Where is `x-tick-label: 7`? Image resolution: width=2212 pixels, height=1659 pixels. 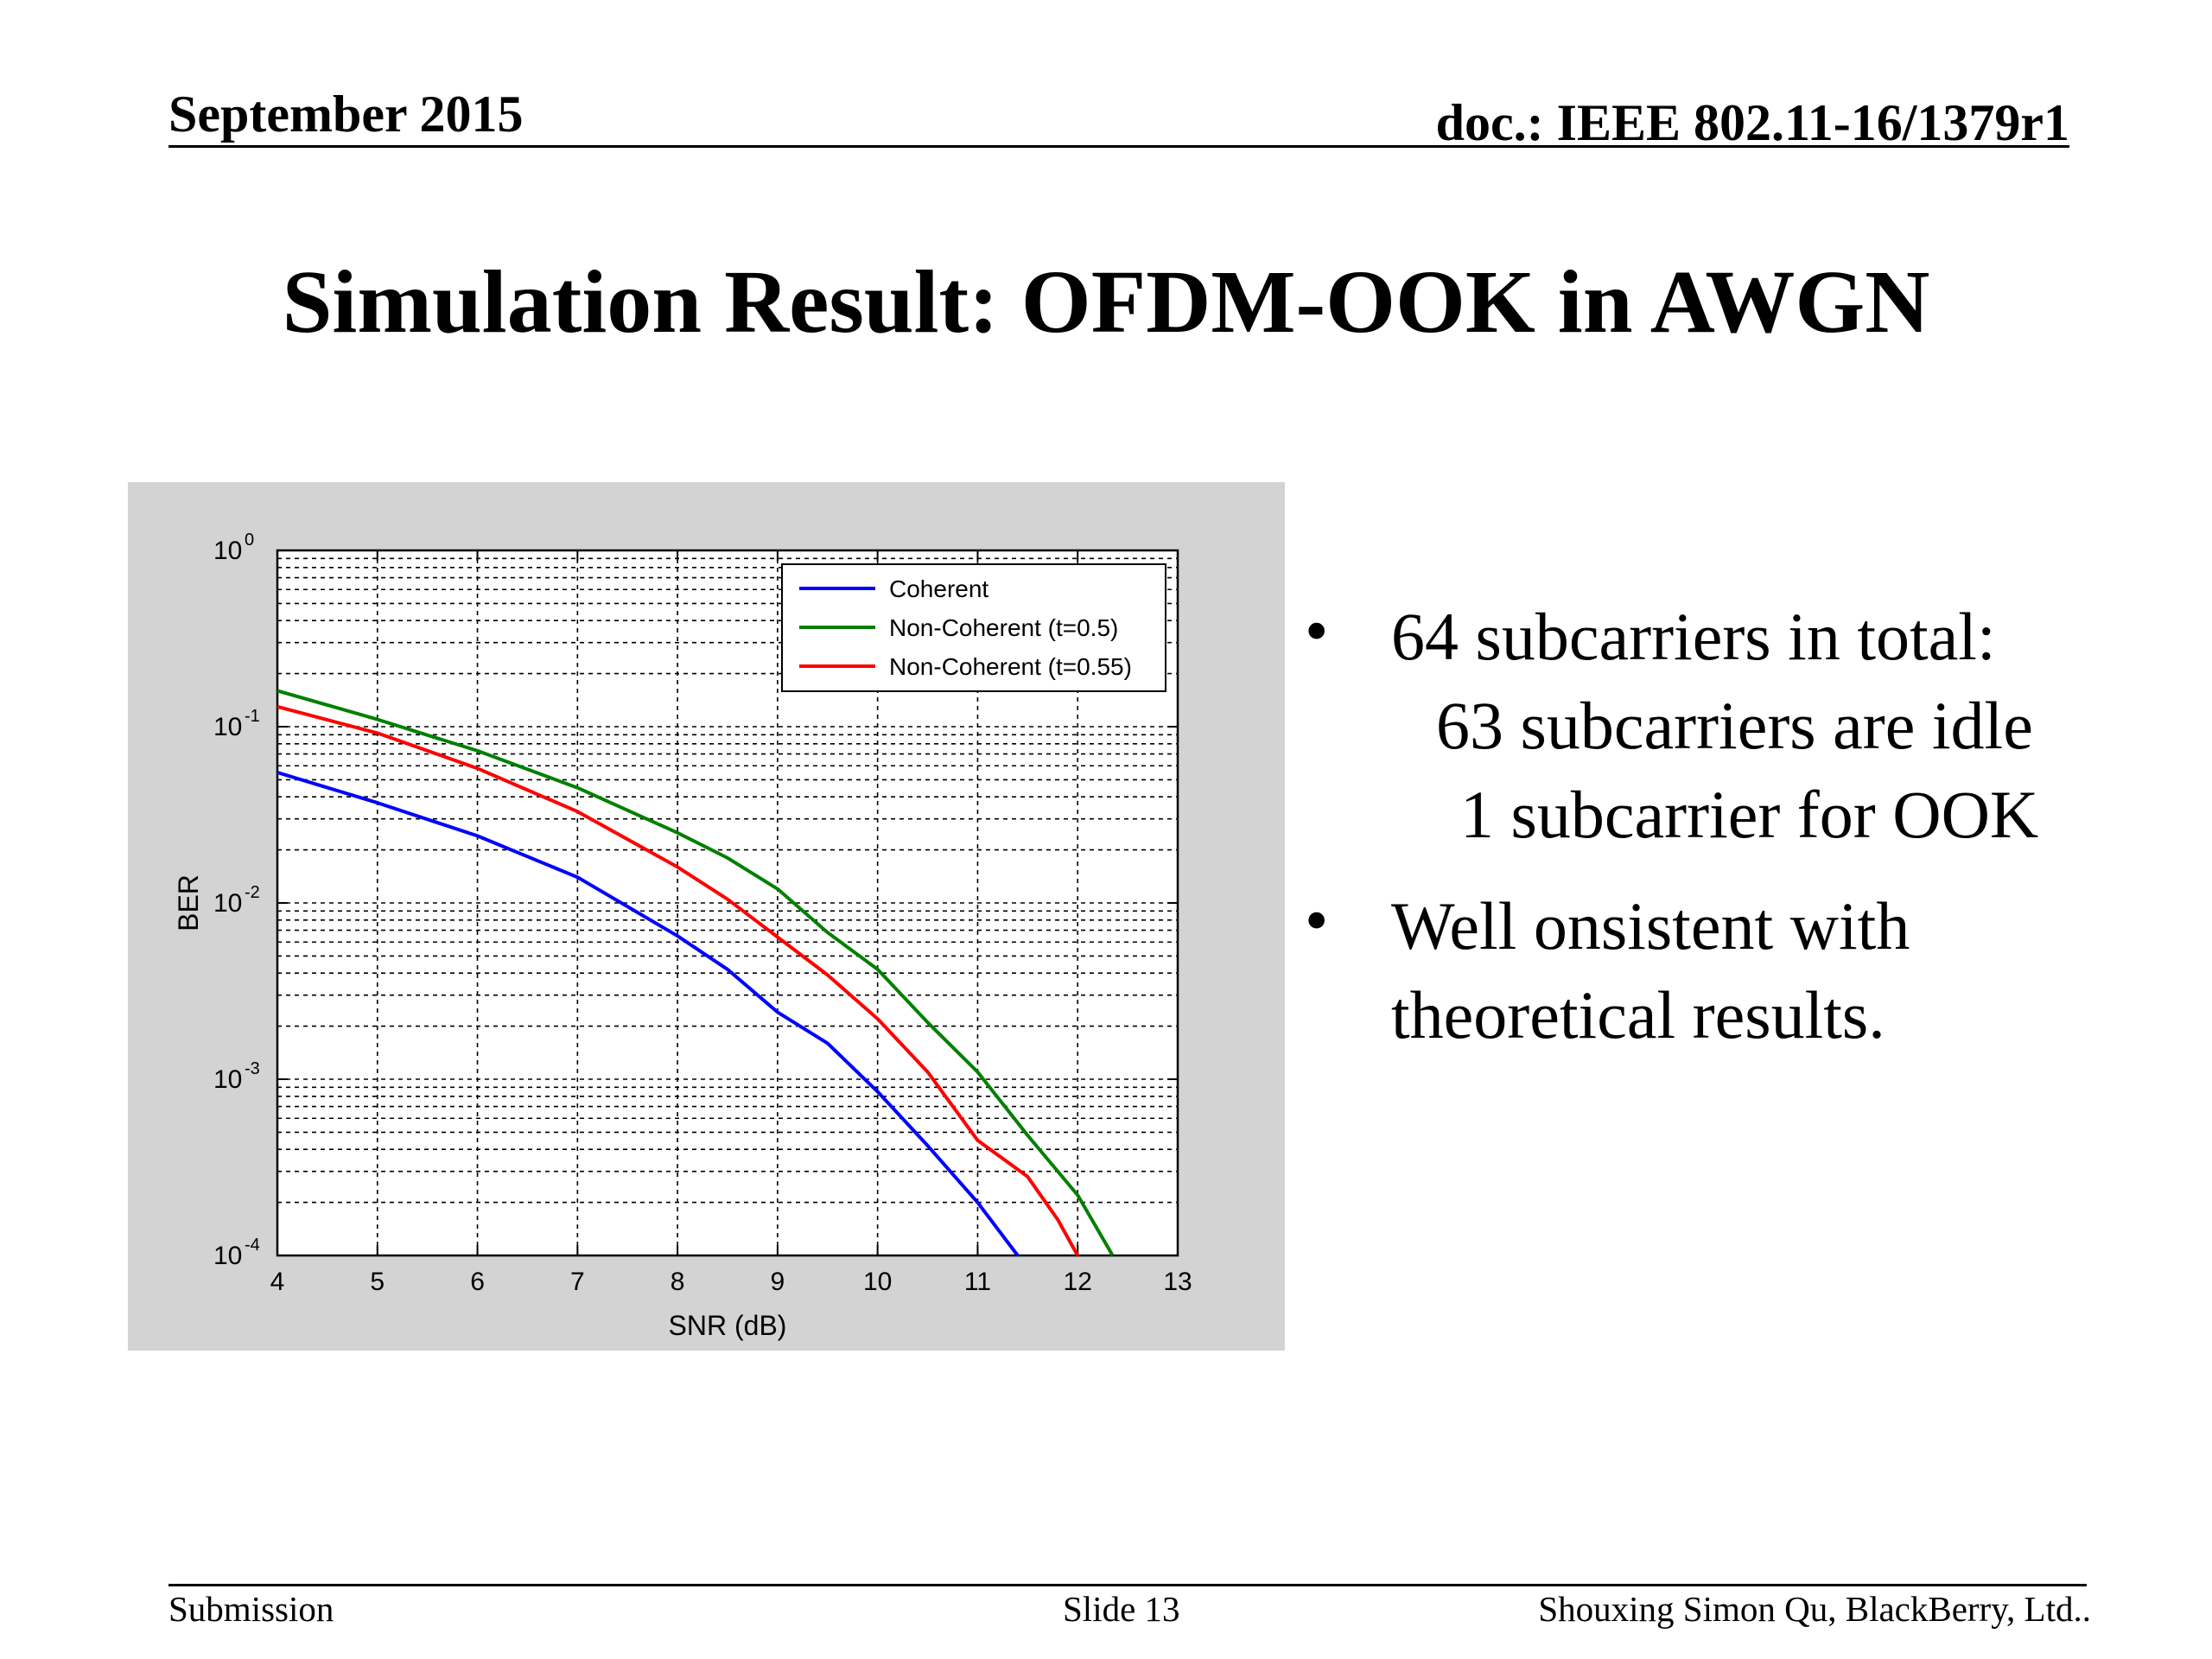
x-tick-label: 7 is located at coordinates (577, 1282).